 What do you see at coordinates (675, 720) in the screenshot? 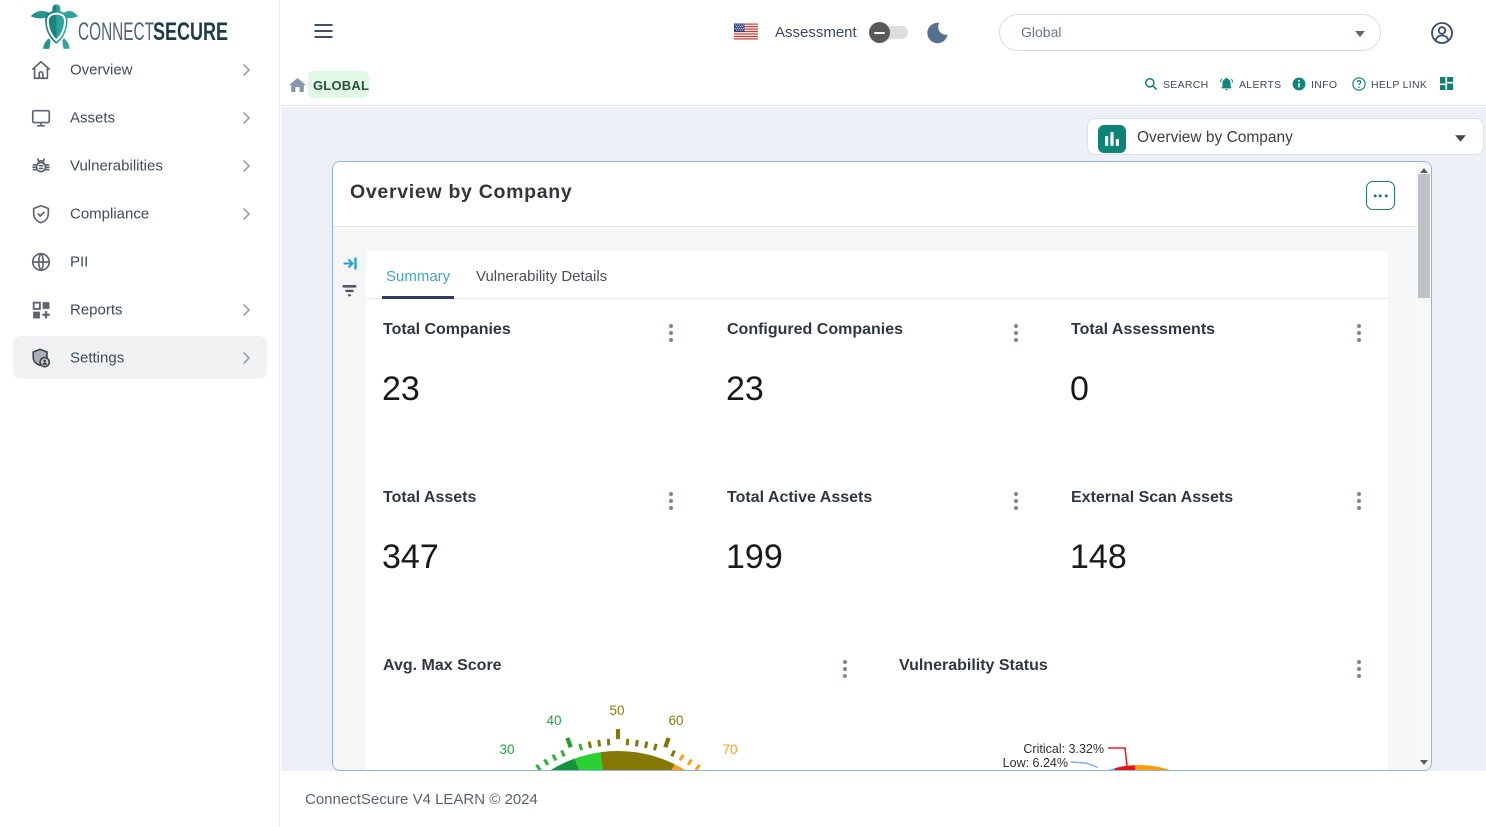
I see `svg-text: 60` at bounding box center [675, 720].